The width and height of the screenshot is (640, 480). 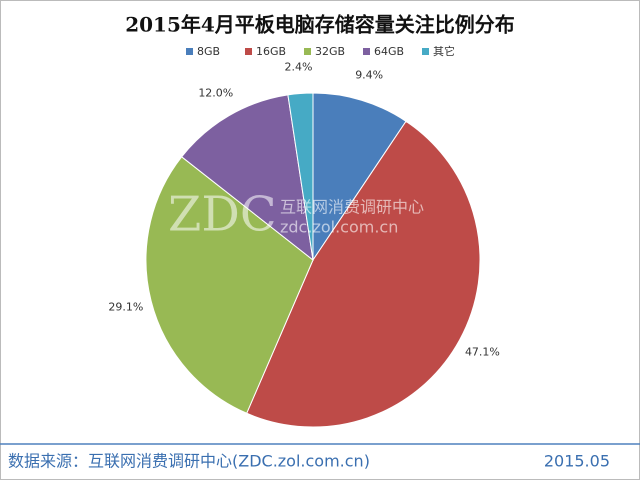 What do you see at coordinates (215, 92) in the screenshot?
I see `data-label: 12.0%` at bounding box center [215, 92].